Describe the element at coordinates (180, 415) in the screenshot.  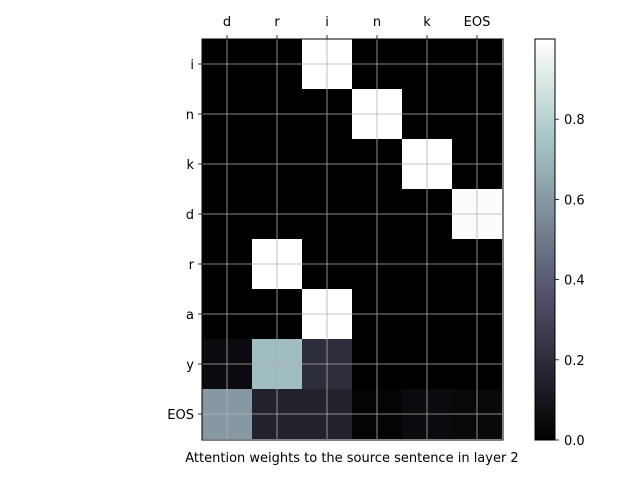
I see `y-tick-label: EOS` at that location.